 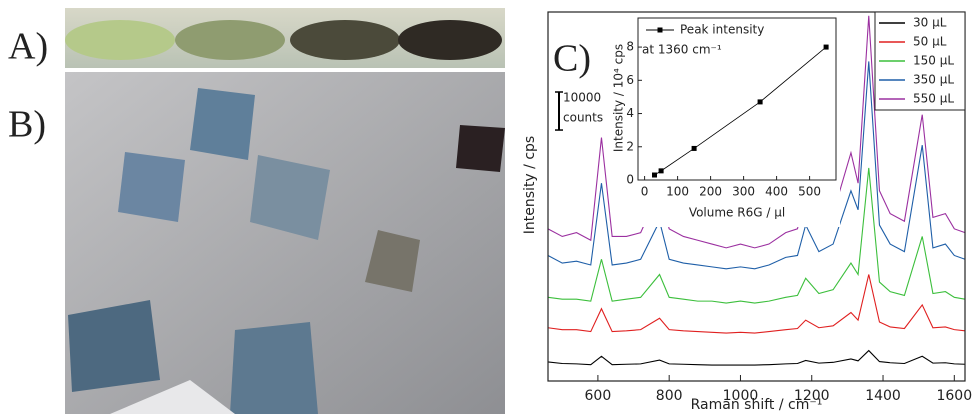 What do you see at coordinates (530, 185) in the screenshot?
I see `y-axis-label: Intensity / cps` at bounding box center [530, 185].